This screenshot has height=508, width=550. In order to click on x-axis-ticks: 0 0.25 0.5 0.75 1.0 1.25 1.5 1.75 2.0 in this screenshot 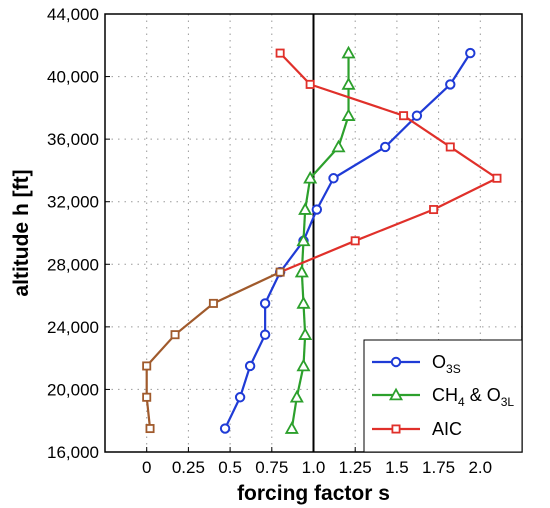, I will do `click(317, 462)`.